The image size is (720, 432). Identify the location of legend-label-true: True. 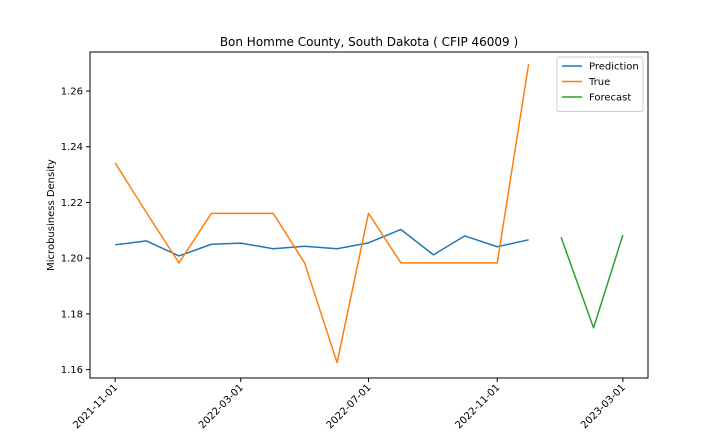
(599, 82).